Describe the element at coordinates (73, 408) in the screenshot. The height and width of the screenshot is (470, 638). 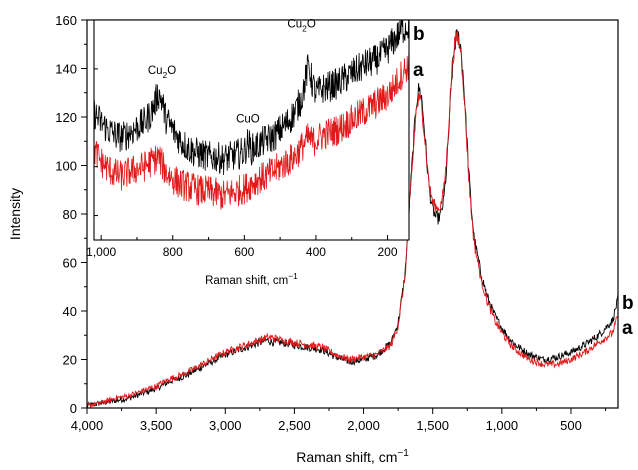
I see `main-y-tick-label: 0` at that location.